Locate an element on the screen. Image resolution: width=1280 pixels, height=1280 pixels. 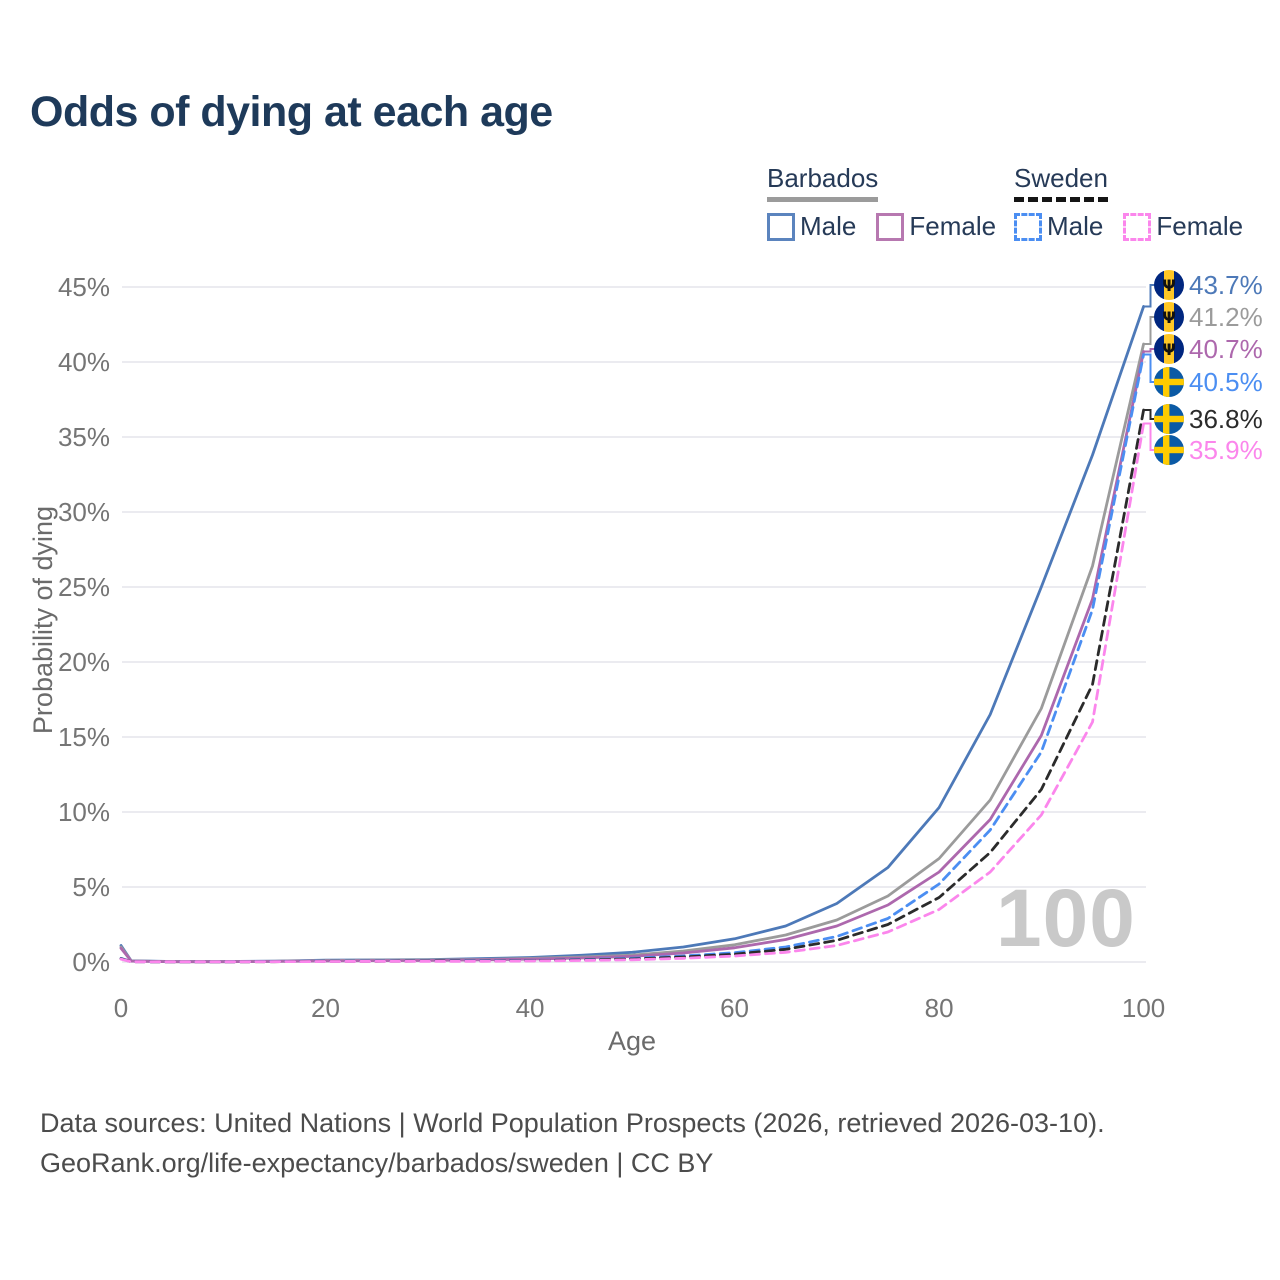
x-tick-label-80: 80 is located at coordinates (939, 1008).